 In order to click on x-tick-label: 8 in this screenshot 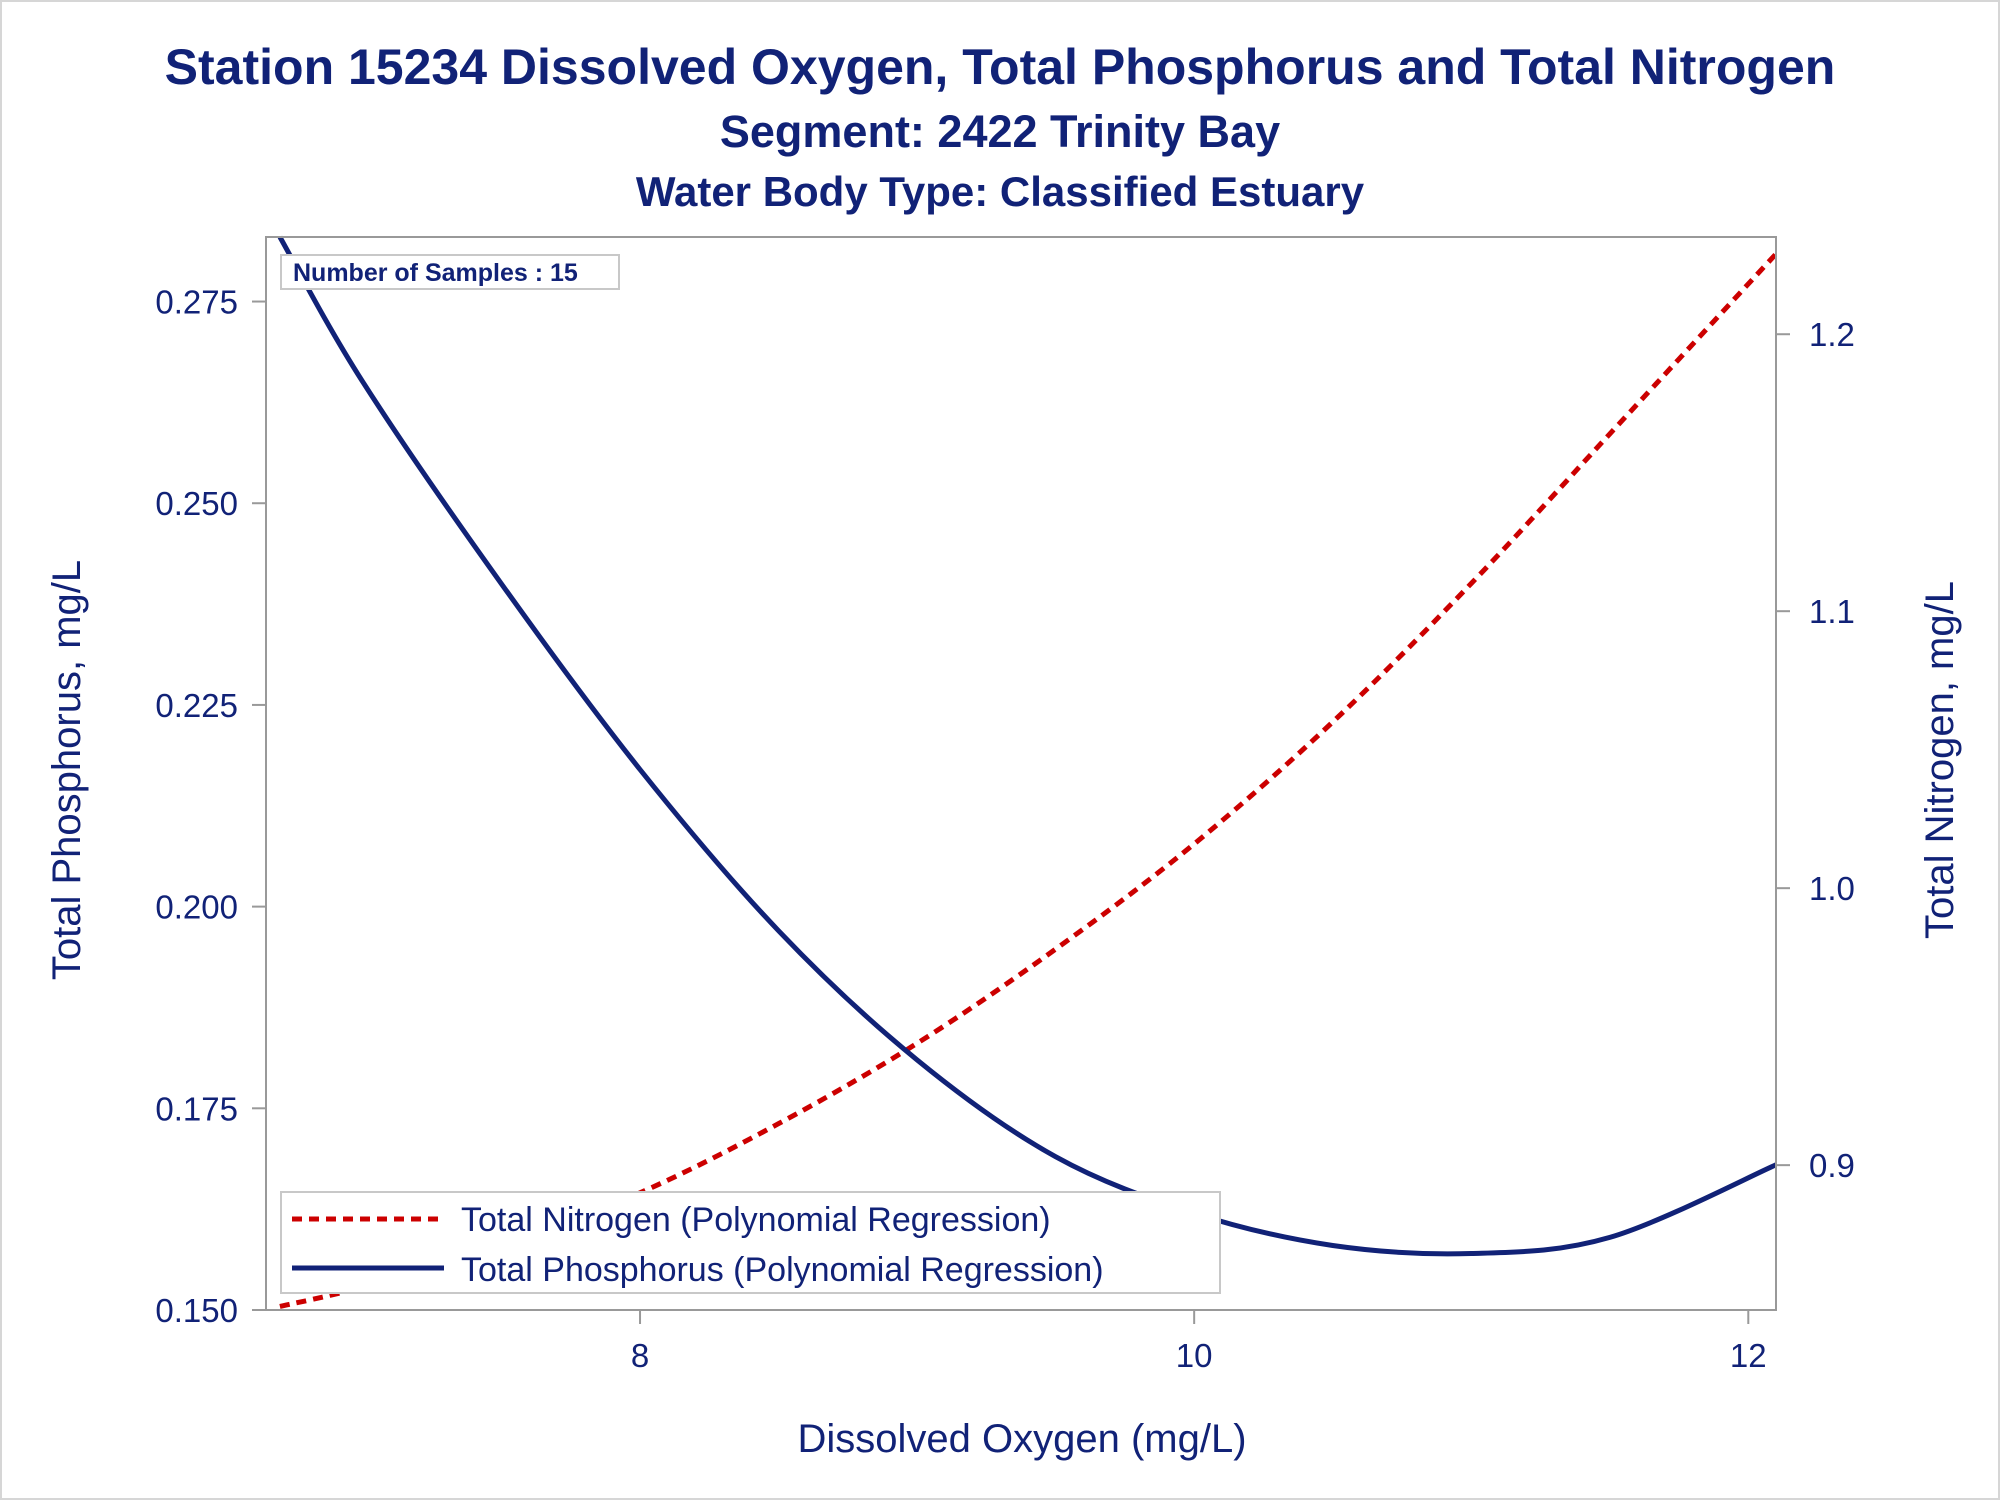, I will do `click(640, 1355)`.